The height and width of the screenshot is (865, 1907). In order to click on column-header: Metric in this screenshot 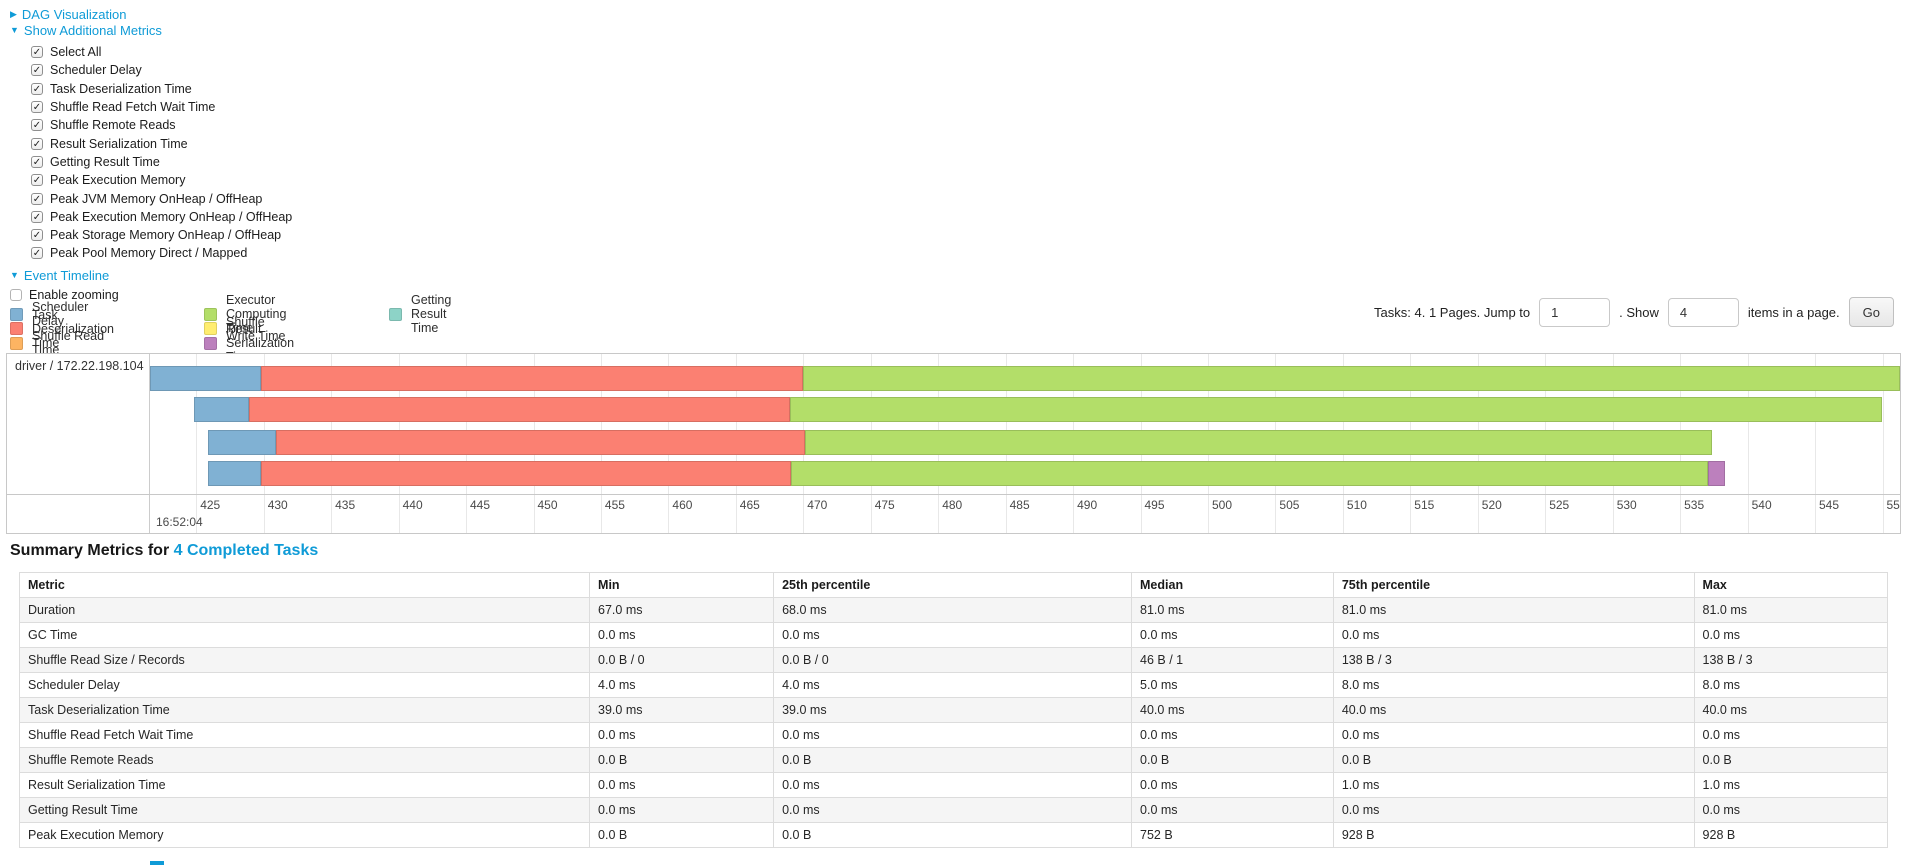, I will do `click(304, 585)`.